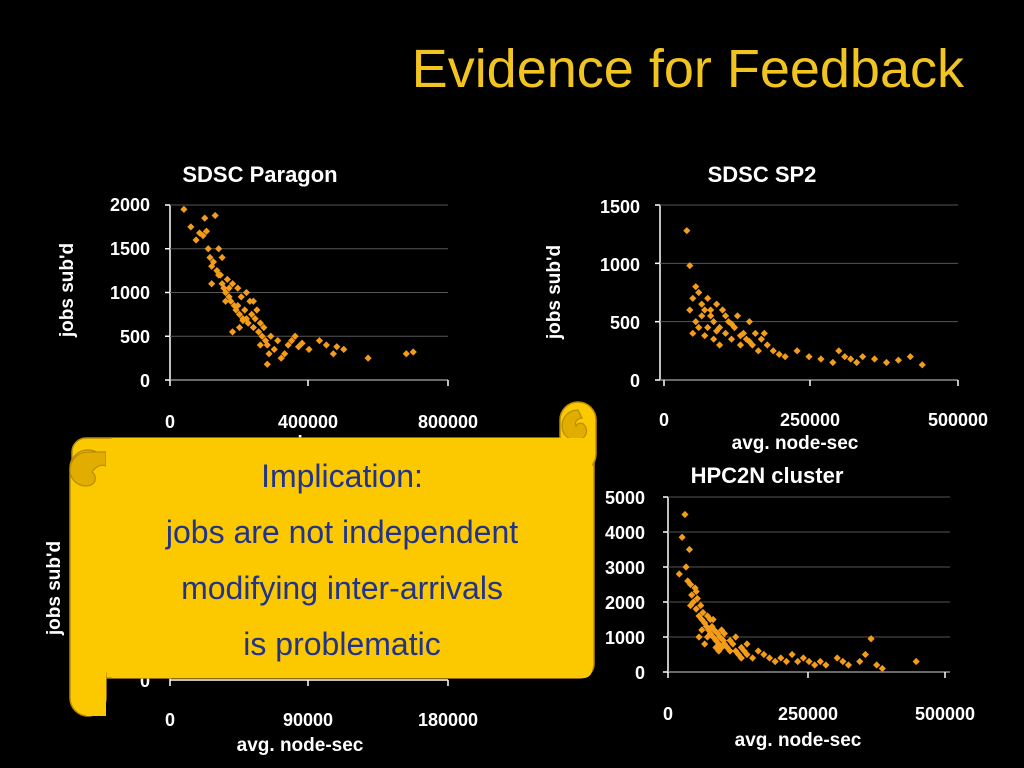 This screenshot has height=768, width=1024. Describe the element at coordinates (574, 425) in the screenshot. I see `scroll-right-curl` at that location.